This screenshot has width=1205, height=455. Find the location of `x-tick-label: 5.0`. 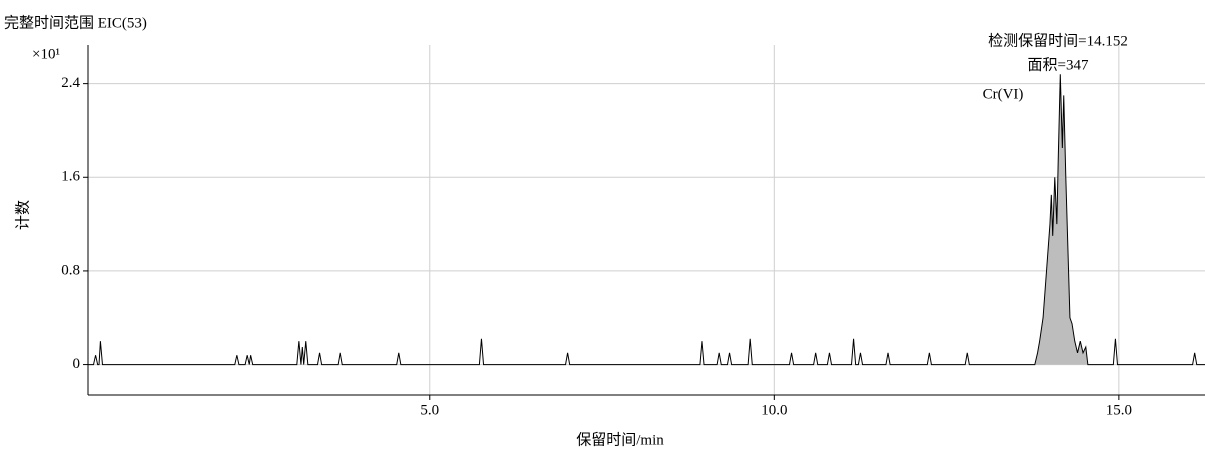

x-tick-label: 5.0 is located at coordinates (429, 410).